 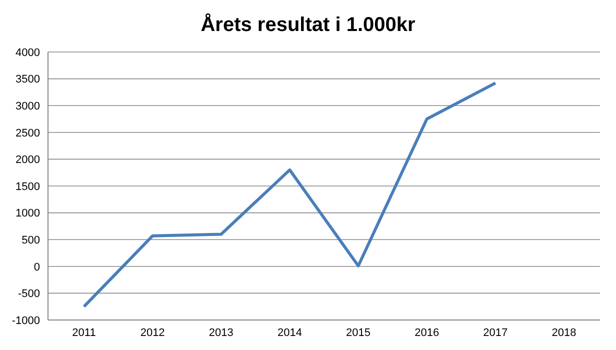 What do you see at coordinates (358, 332) in the screenshot?
I see `x-tick-label: 2015` at bounding box center [358, 332].